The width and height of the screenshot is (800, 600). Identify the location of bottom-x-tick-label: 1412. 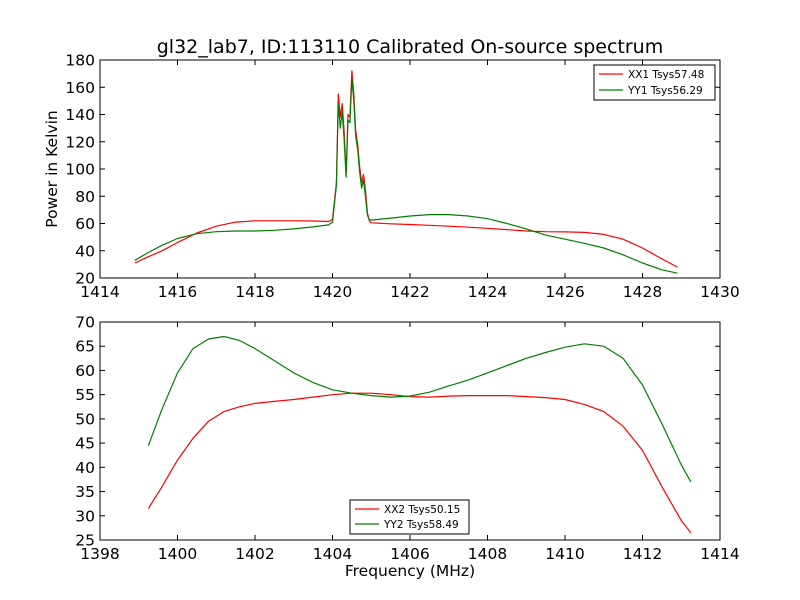
(642, 554).